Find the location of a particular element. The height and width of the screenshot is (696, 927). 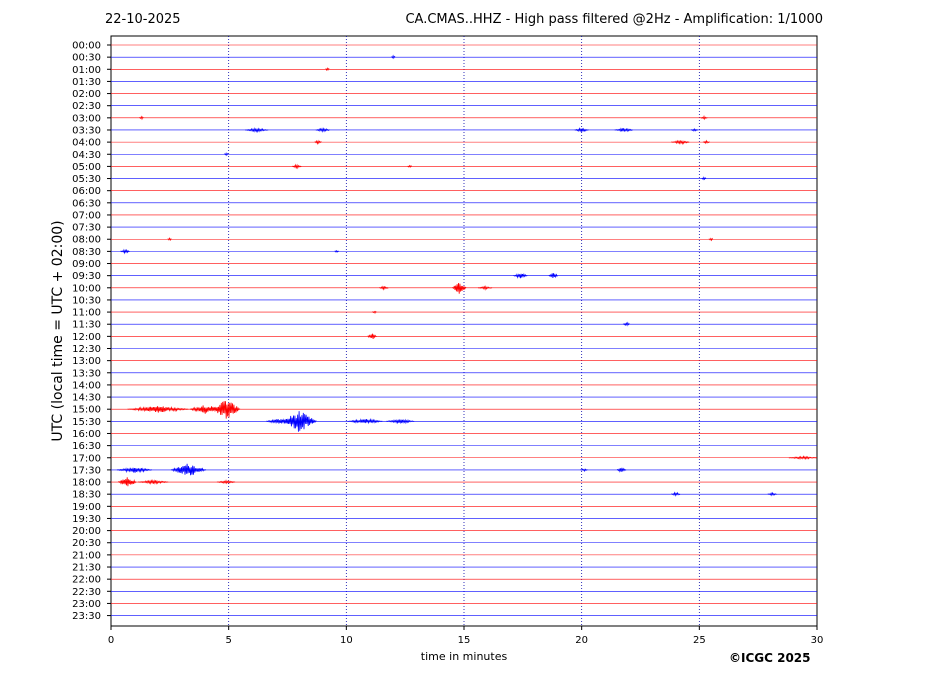

y-tick-label-1000: 10:00 is located at coordinates (86, 288).